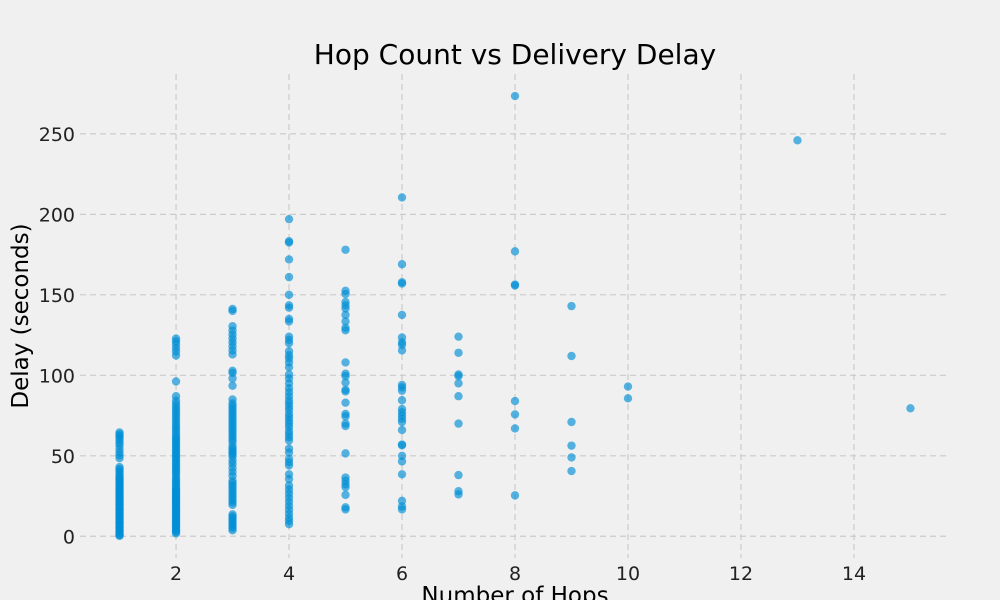 Image resolution: width=1000 pixels, height=600 pixels. I want to click on y-tick-label: 200, so click(57, 215).